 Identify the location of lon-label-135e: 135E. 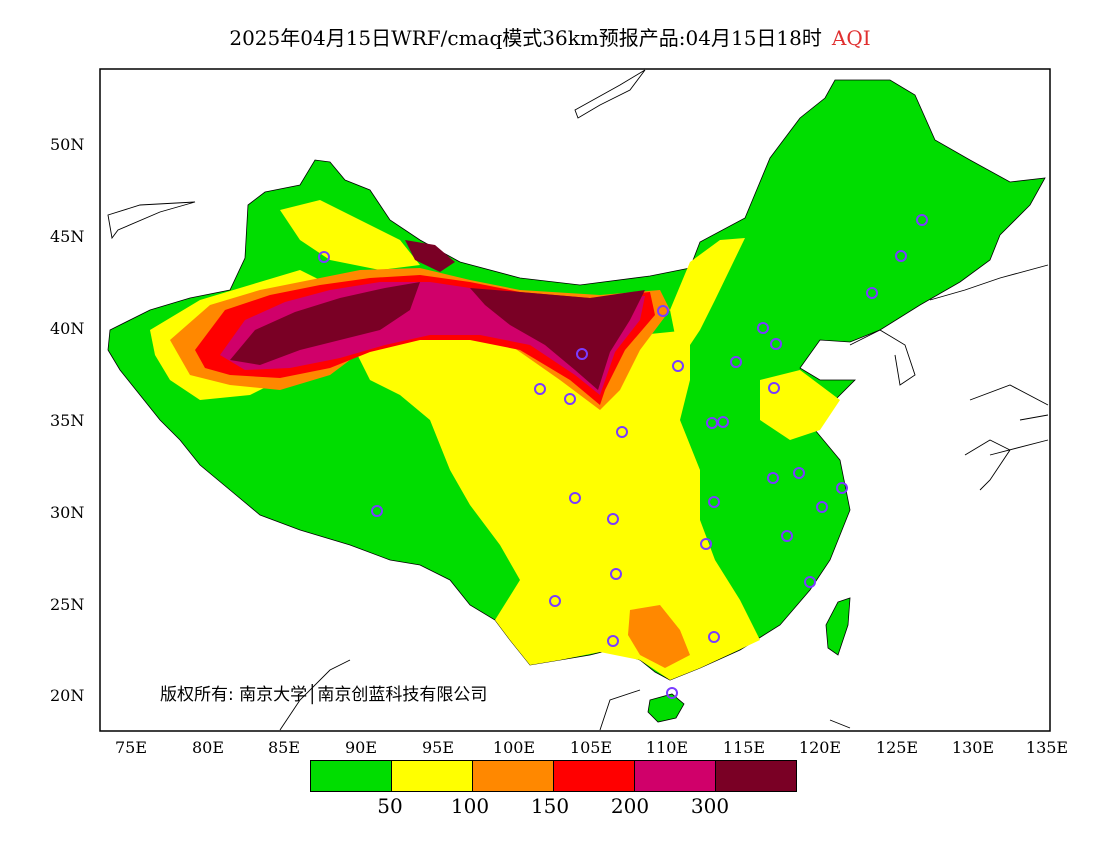
(1047, 747).